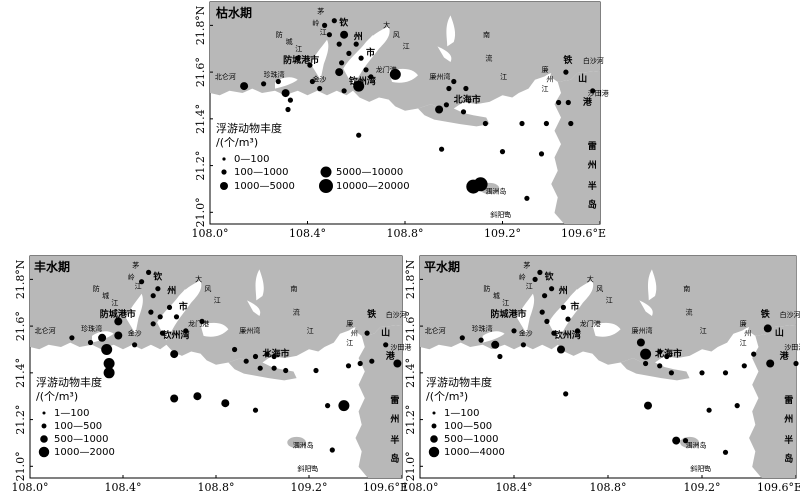 The image size is (800, 500). What do you see at coordinates (459, 382) in the screenshot?
I see `legend-title: 浮游动物丰度` at bounding box center [459, 382].